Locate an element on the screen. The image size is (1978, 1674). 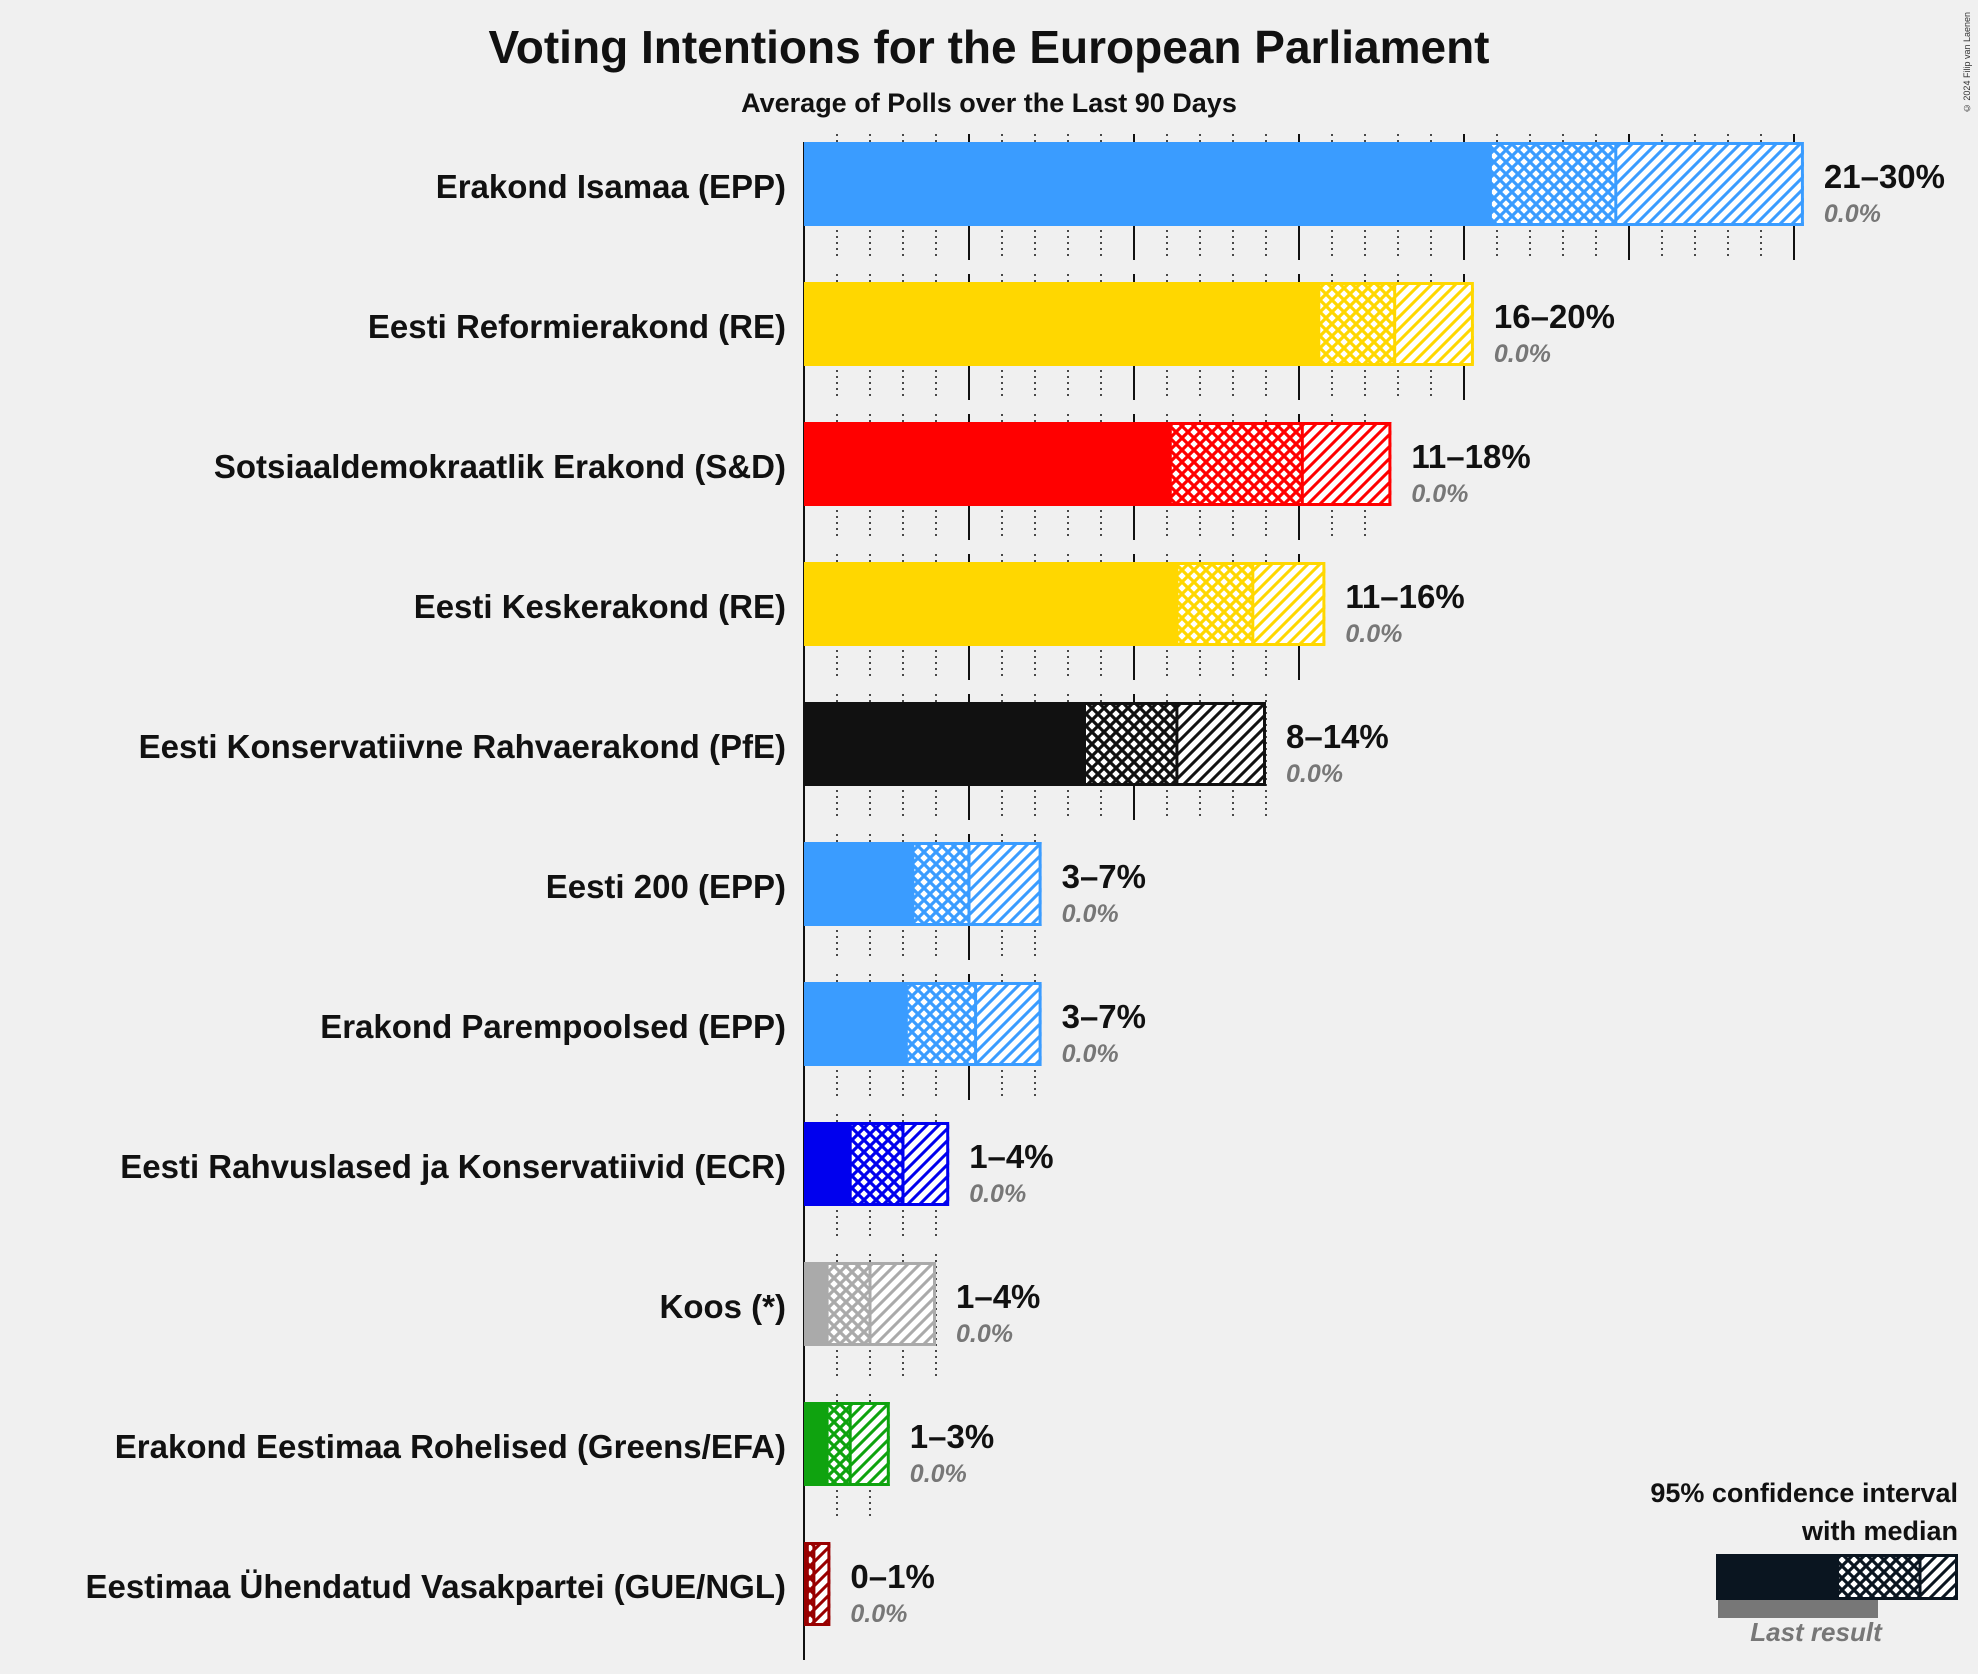
range-label: 11–16% is located at coordinates (1404, 596).